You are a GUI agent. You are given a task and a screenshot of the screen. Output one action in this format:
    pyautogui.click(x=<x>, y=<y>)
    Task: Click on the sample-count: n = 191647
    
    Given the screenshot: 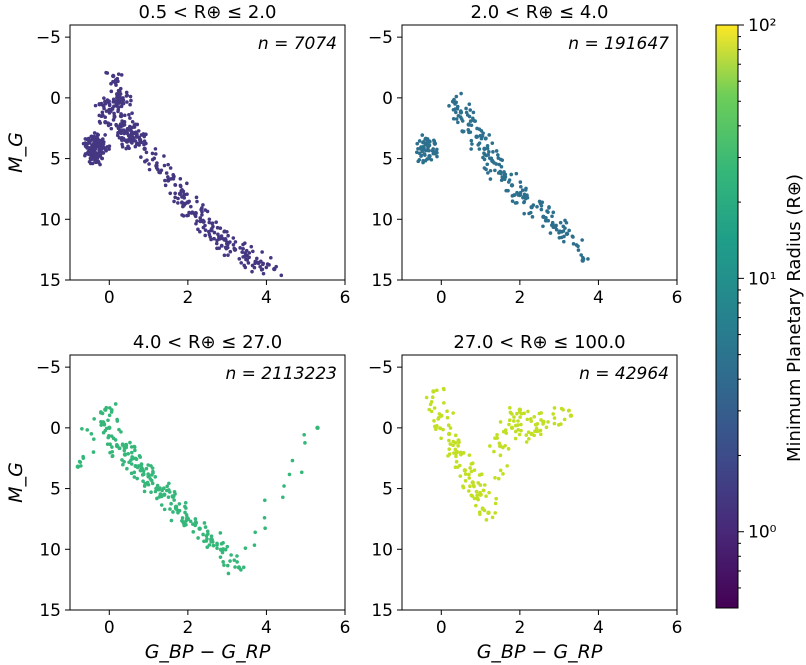 What is the action you would take?
    pyautogui.click(x=618, y=44)
    